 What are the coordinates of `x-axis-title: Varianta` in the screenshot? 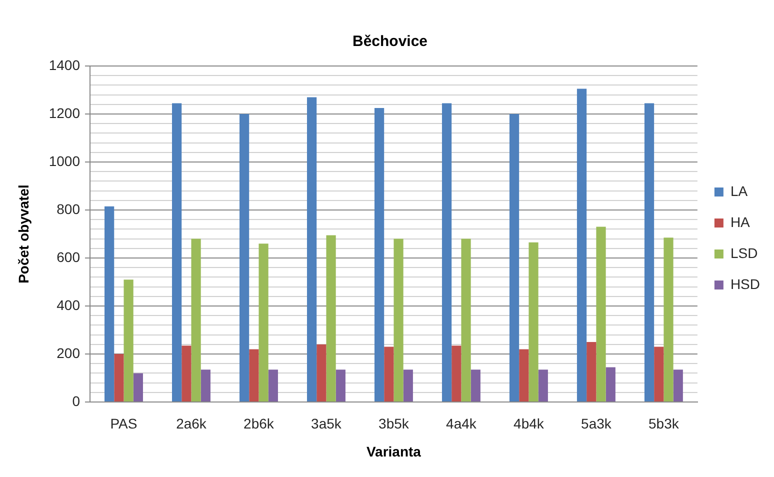 It's located at (394, 451).